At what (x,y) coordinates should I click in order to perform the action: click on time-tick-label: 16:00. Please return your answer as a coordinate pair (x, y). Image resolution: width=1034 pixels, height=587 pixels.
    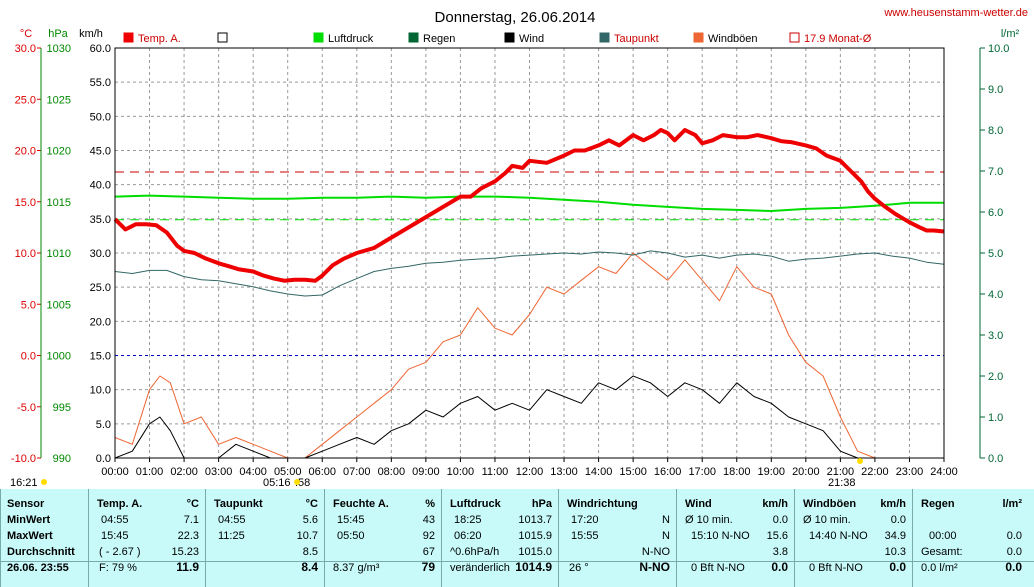
    Looking at the image, I should click on (668, 472).